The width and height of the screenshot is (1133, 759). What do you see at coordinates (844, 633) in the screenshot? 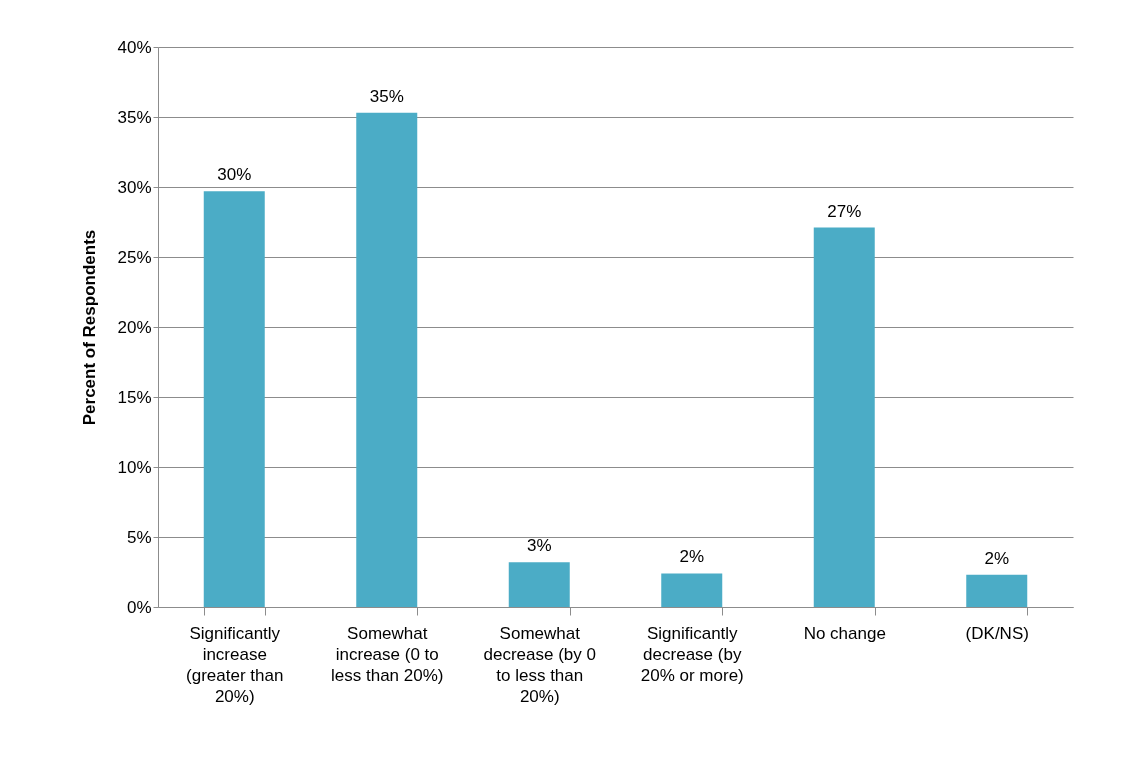
I see `x-tick-label: No change` at bounding box center [844, 633].